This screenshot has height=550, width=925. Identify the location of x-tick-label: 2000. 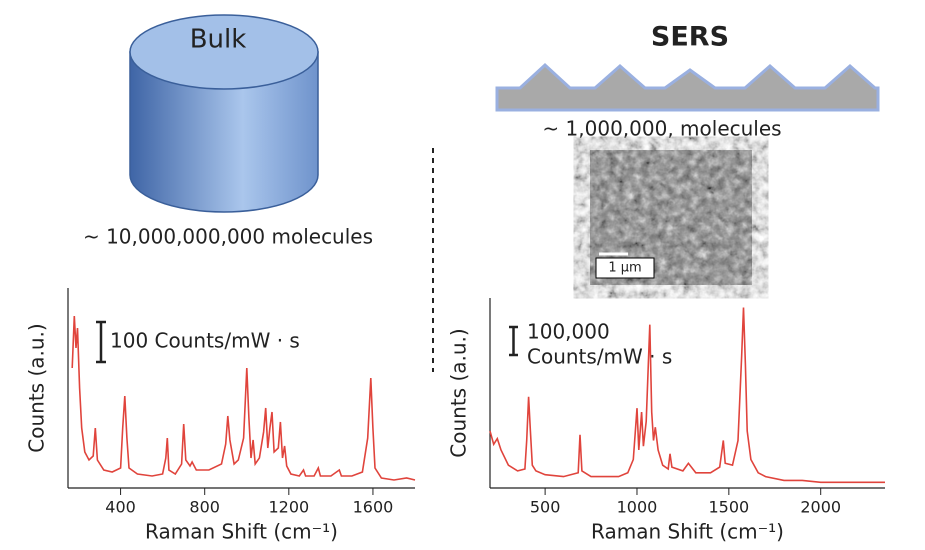
(820, 507).